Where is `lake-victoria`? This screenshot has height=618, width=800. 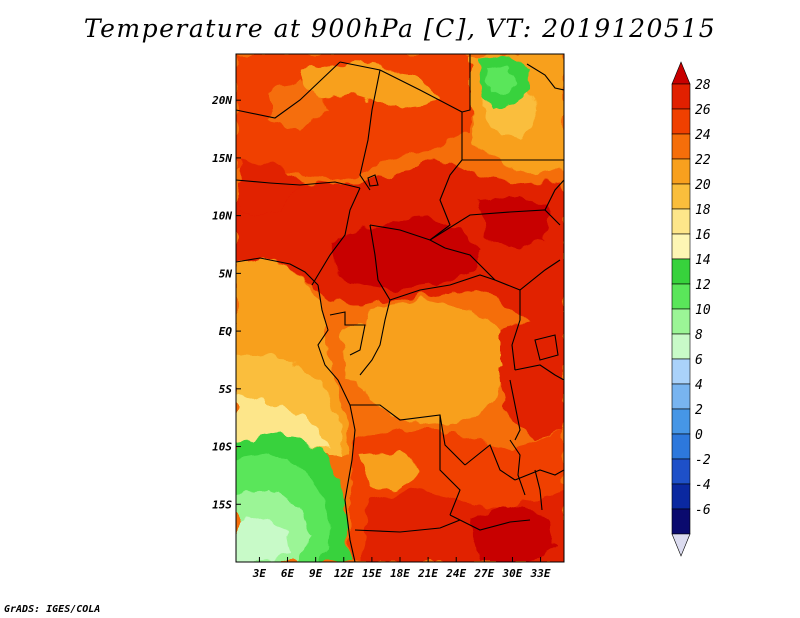 lake-victoria is located at coordinates (546, 347).